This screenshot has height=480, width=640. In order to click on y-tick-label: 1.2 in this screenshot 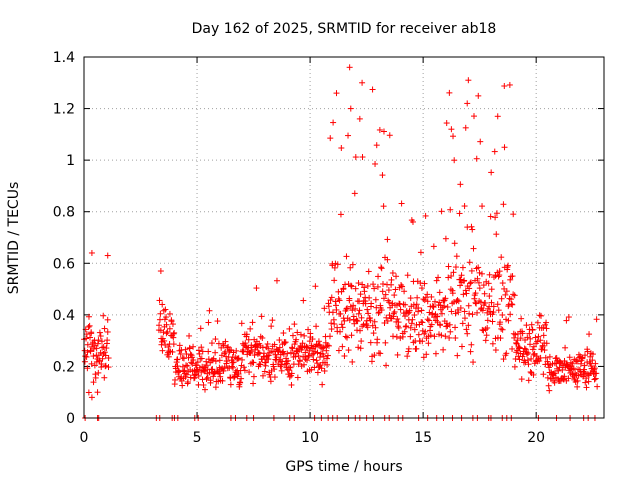, I will do `click(64, 110)`.